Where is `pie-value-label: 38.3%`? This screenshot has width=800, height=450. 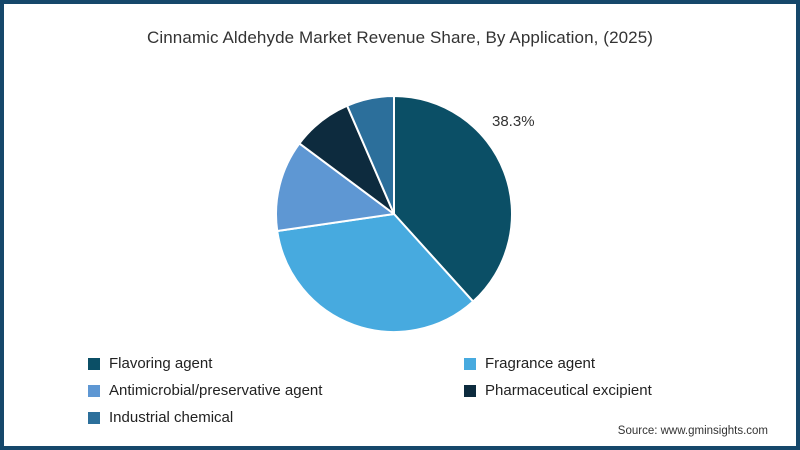 pie-value-label: 38.3% is located at coordinates (513, 121).